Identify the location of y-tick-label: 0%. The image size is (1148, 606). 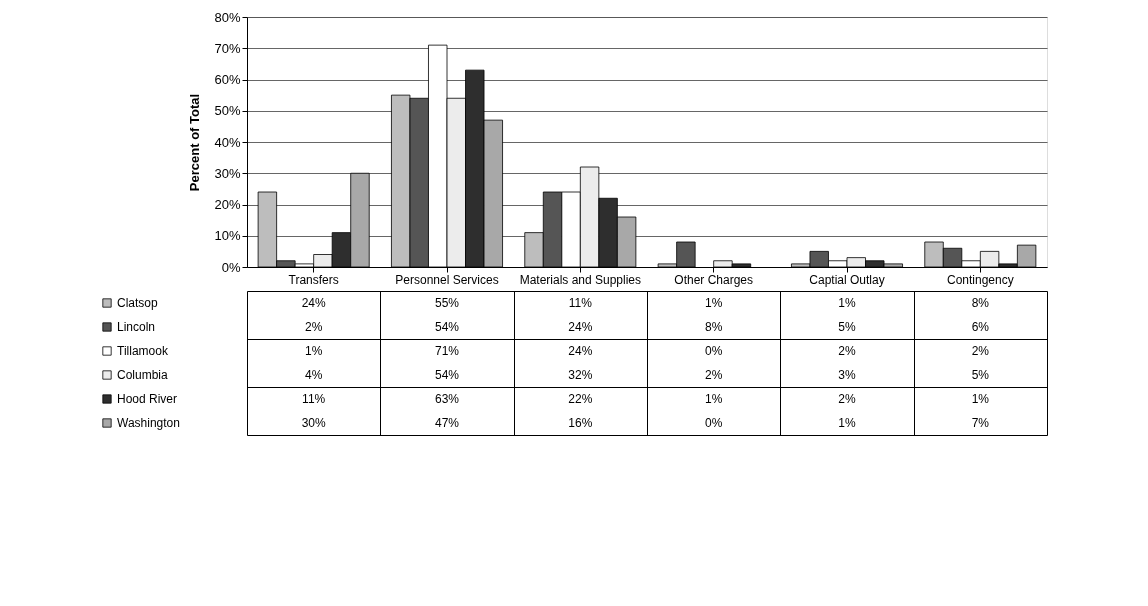
(231, 267).